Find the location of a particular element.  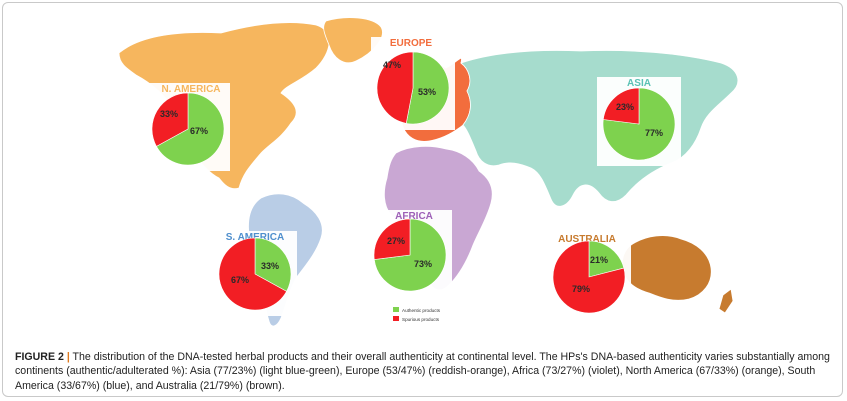

pie-title: AUSTRALIA is located at coordinates (587, 239).